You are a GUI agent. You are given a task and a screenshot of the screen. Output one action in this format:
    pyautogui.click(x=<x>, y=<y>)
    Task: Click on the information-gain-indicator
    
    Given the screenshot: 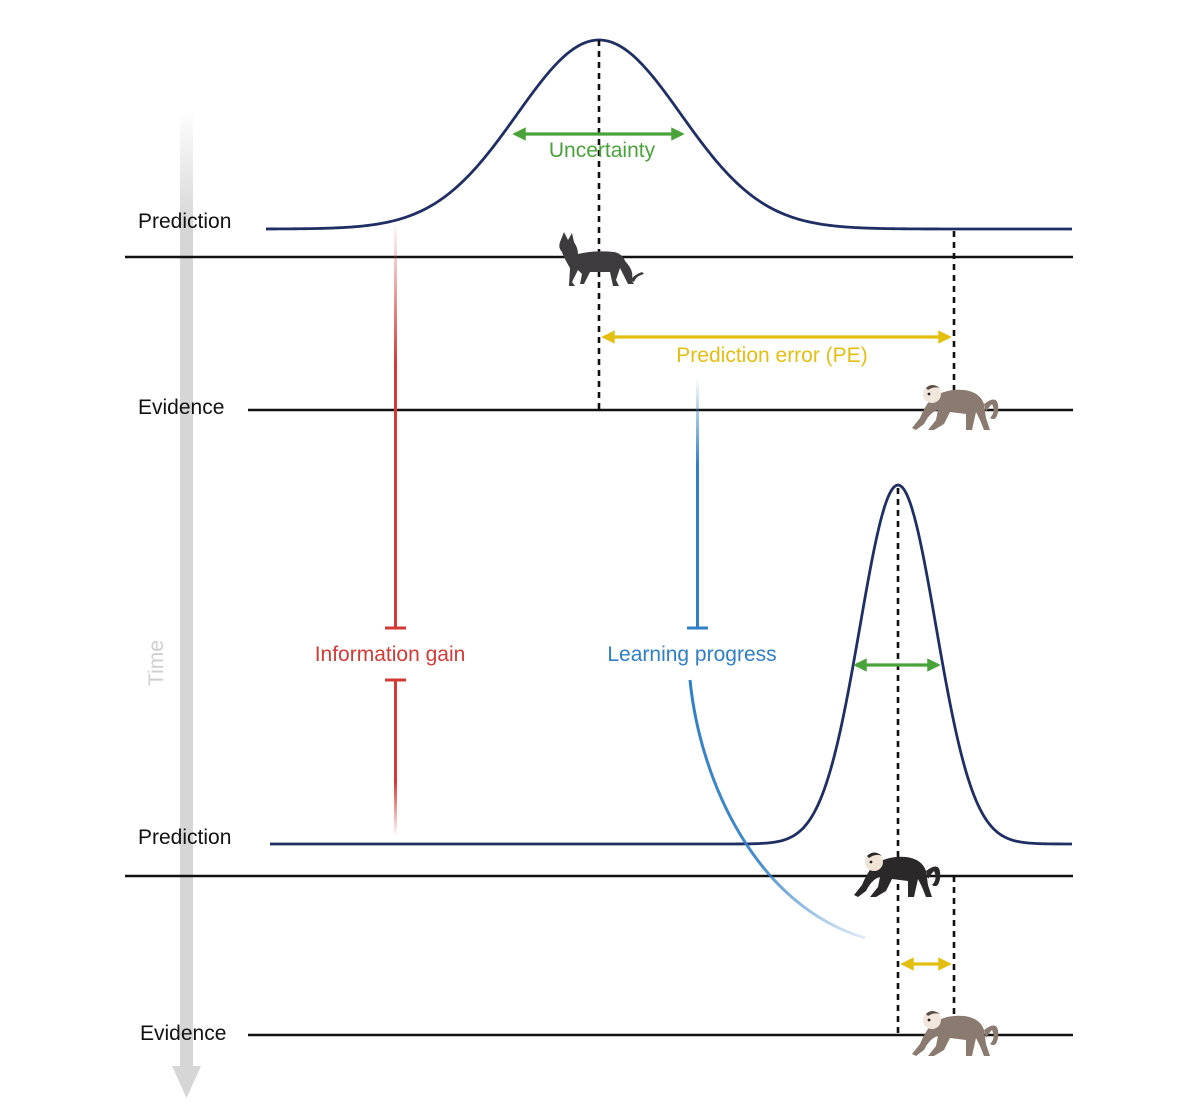 What is the action you would take?
    pyautogui.click(x=395, y=529)
    